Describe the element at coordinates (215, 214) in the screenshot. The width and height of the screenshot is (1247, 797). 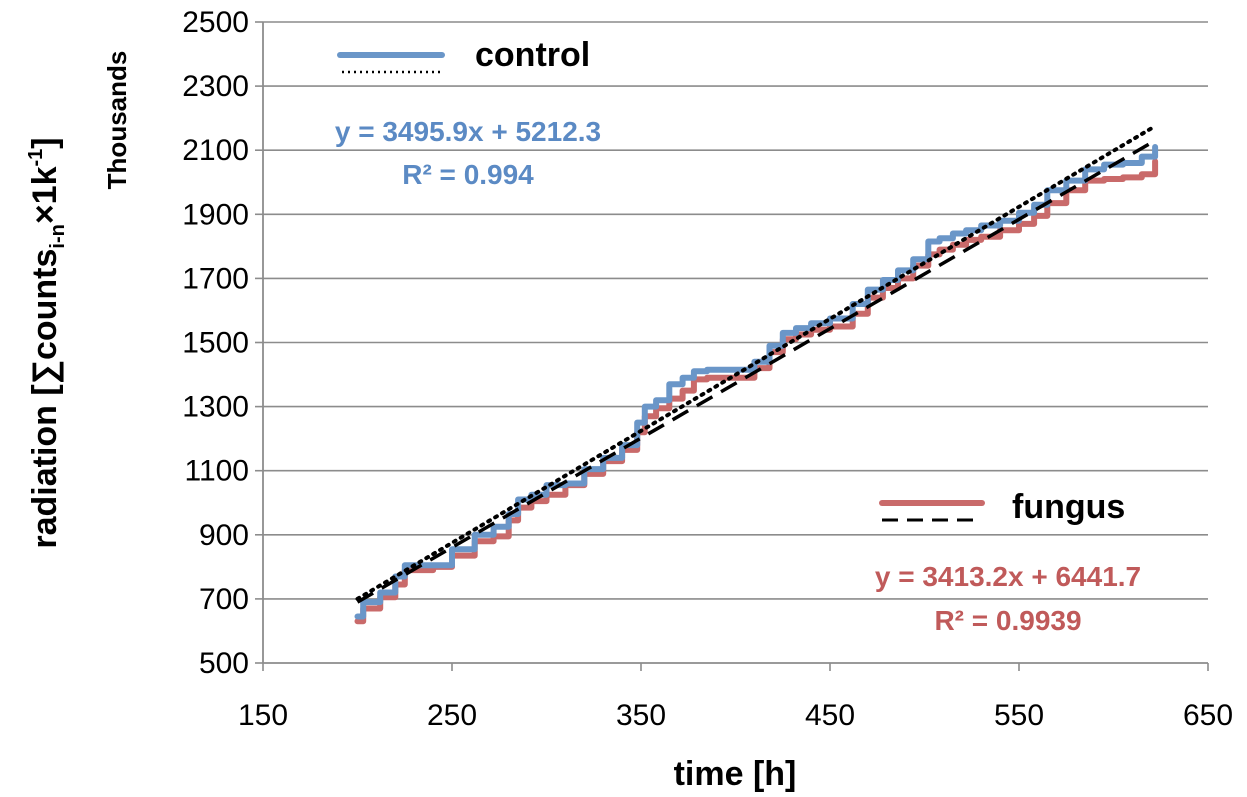
I see `y-tick-label: 1900` at that location.